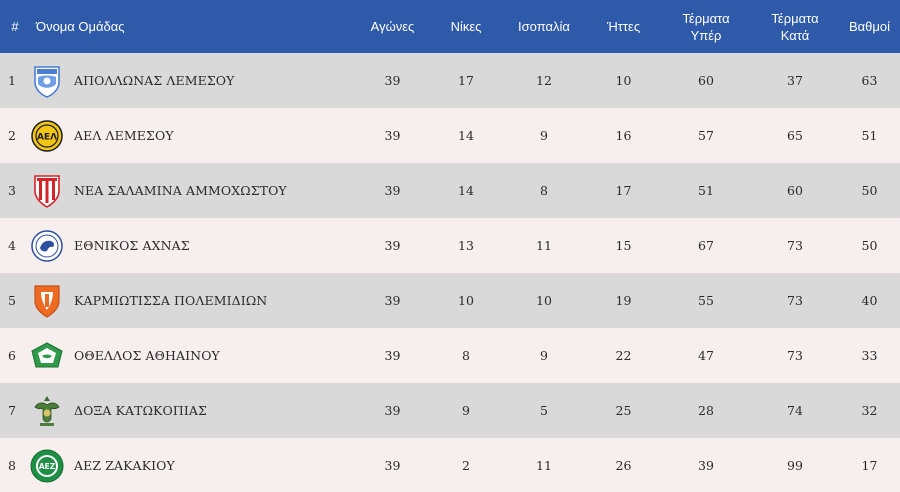  What do you see at coordinates (706, 190) in the screenshot?
I see `goals-for-cell: 51` at bounding box center [706, 190].